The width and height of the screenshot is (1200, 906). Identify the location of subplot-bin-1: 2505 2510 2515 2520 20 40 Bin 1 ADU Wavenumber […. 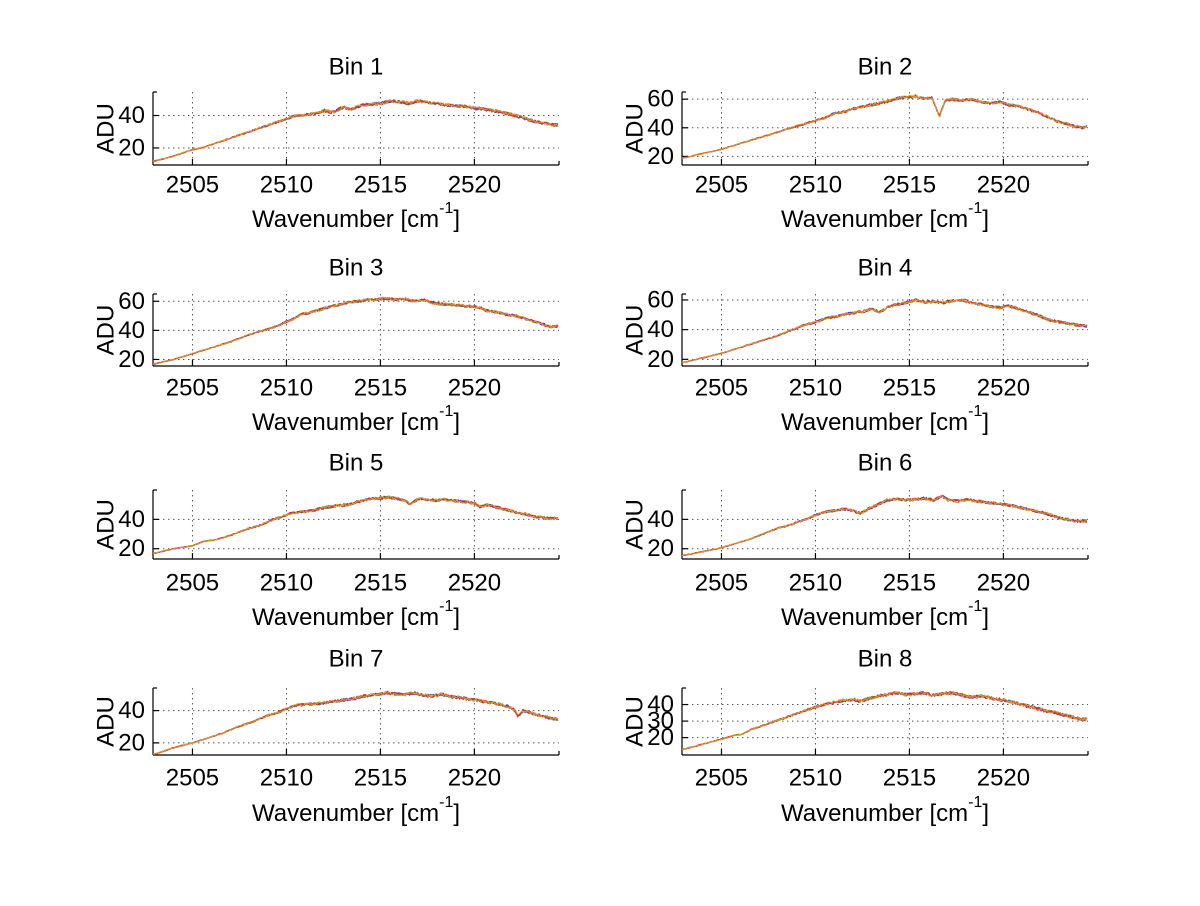
(326, 143).